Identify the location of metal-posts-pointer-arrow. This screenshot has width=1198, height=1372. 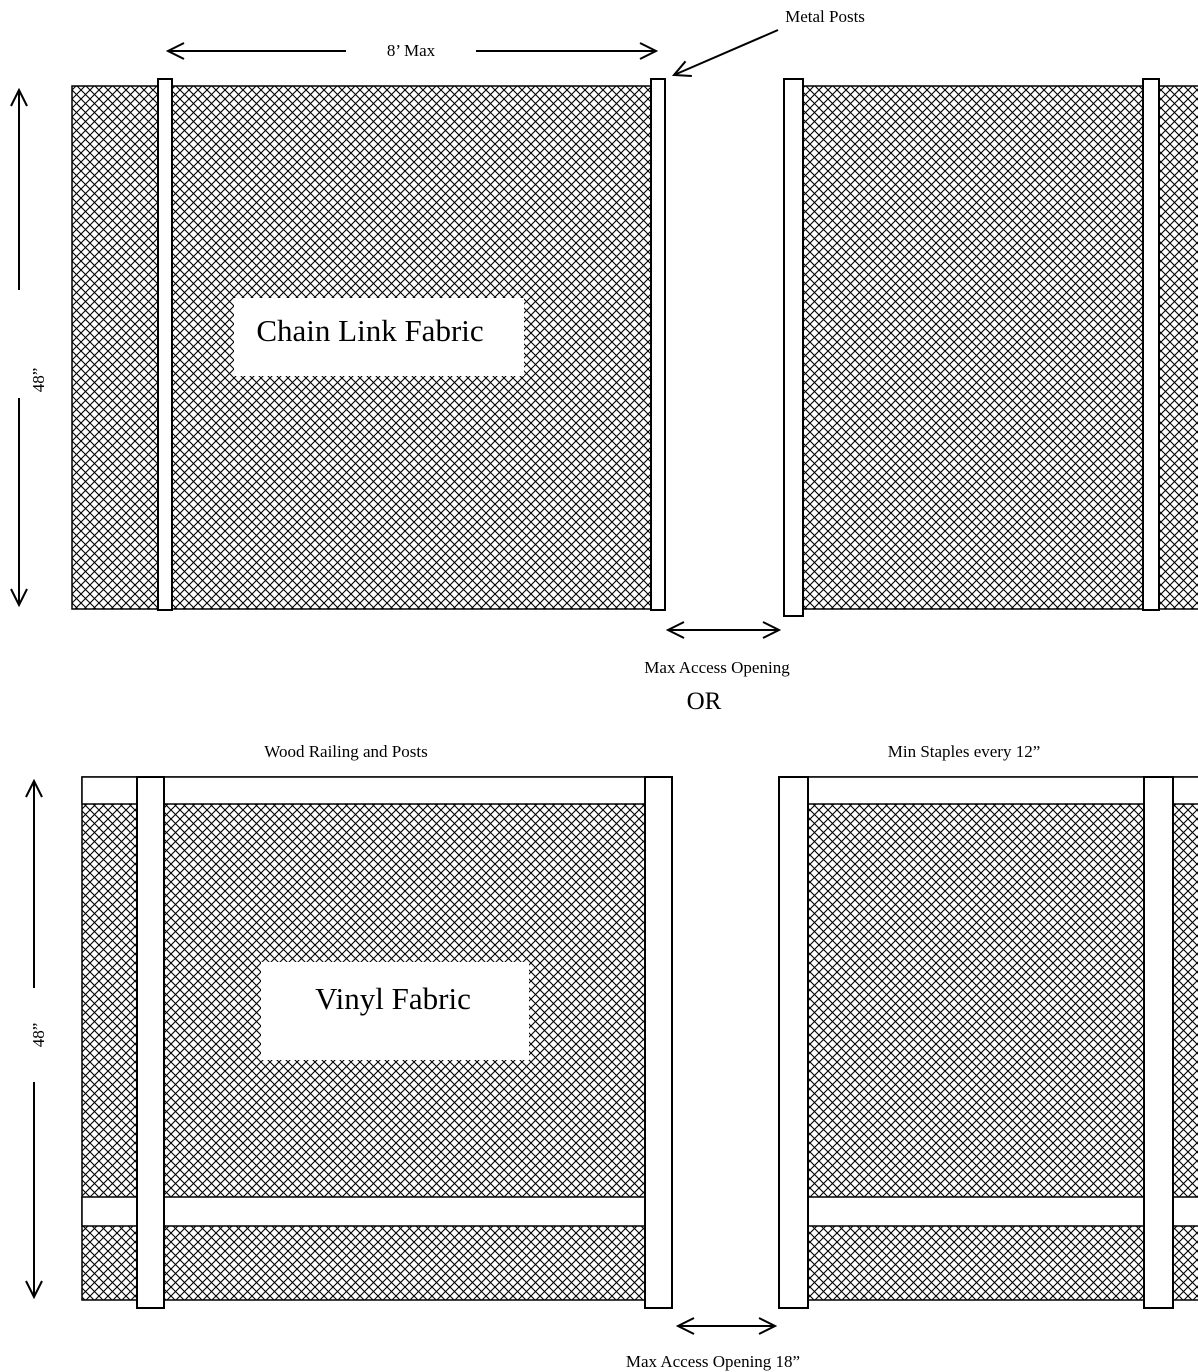
(726, 52).